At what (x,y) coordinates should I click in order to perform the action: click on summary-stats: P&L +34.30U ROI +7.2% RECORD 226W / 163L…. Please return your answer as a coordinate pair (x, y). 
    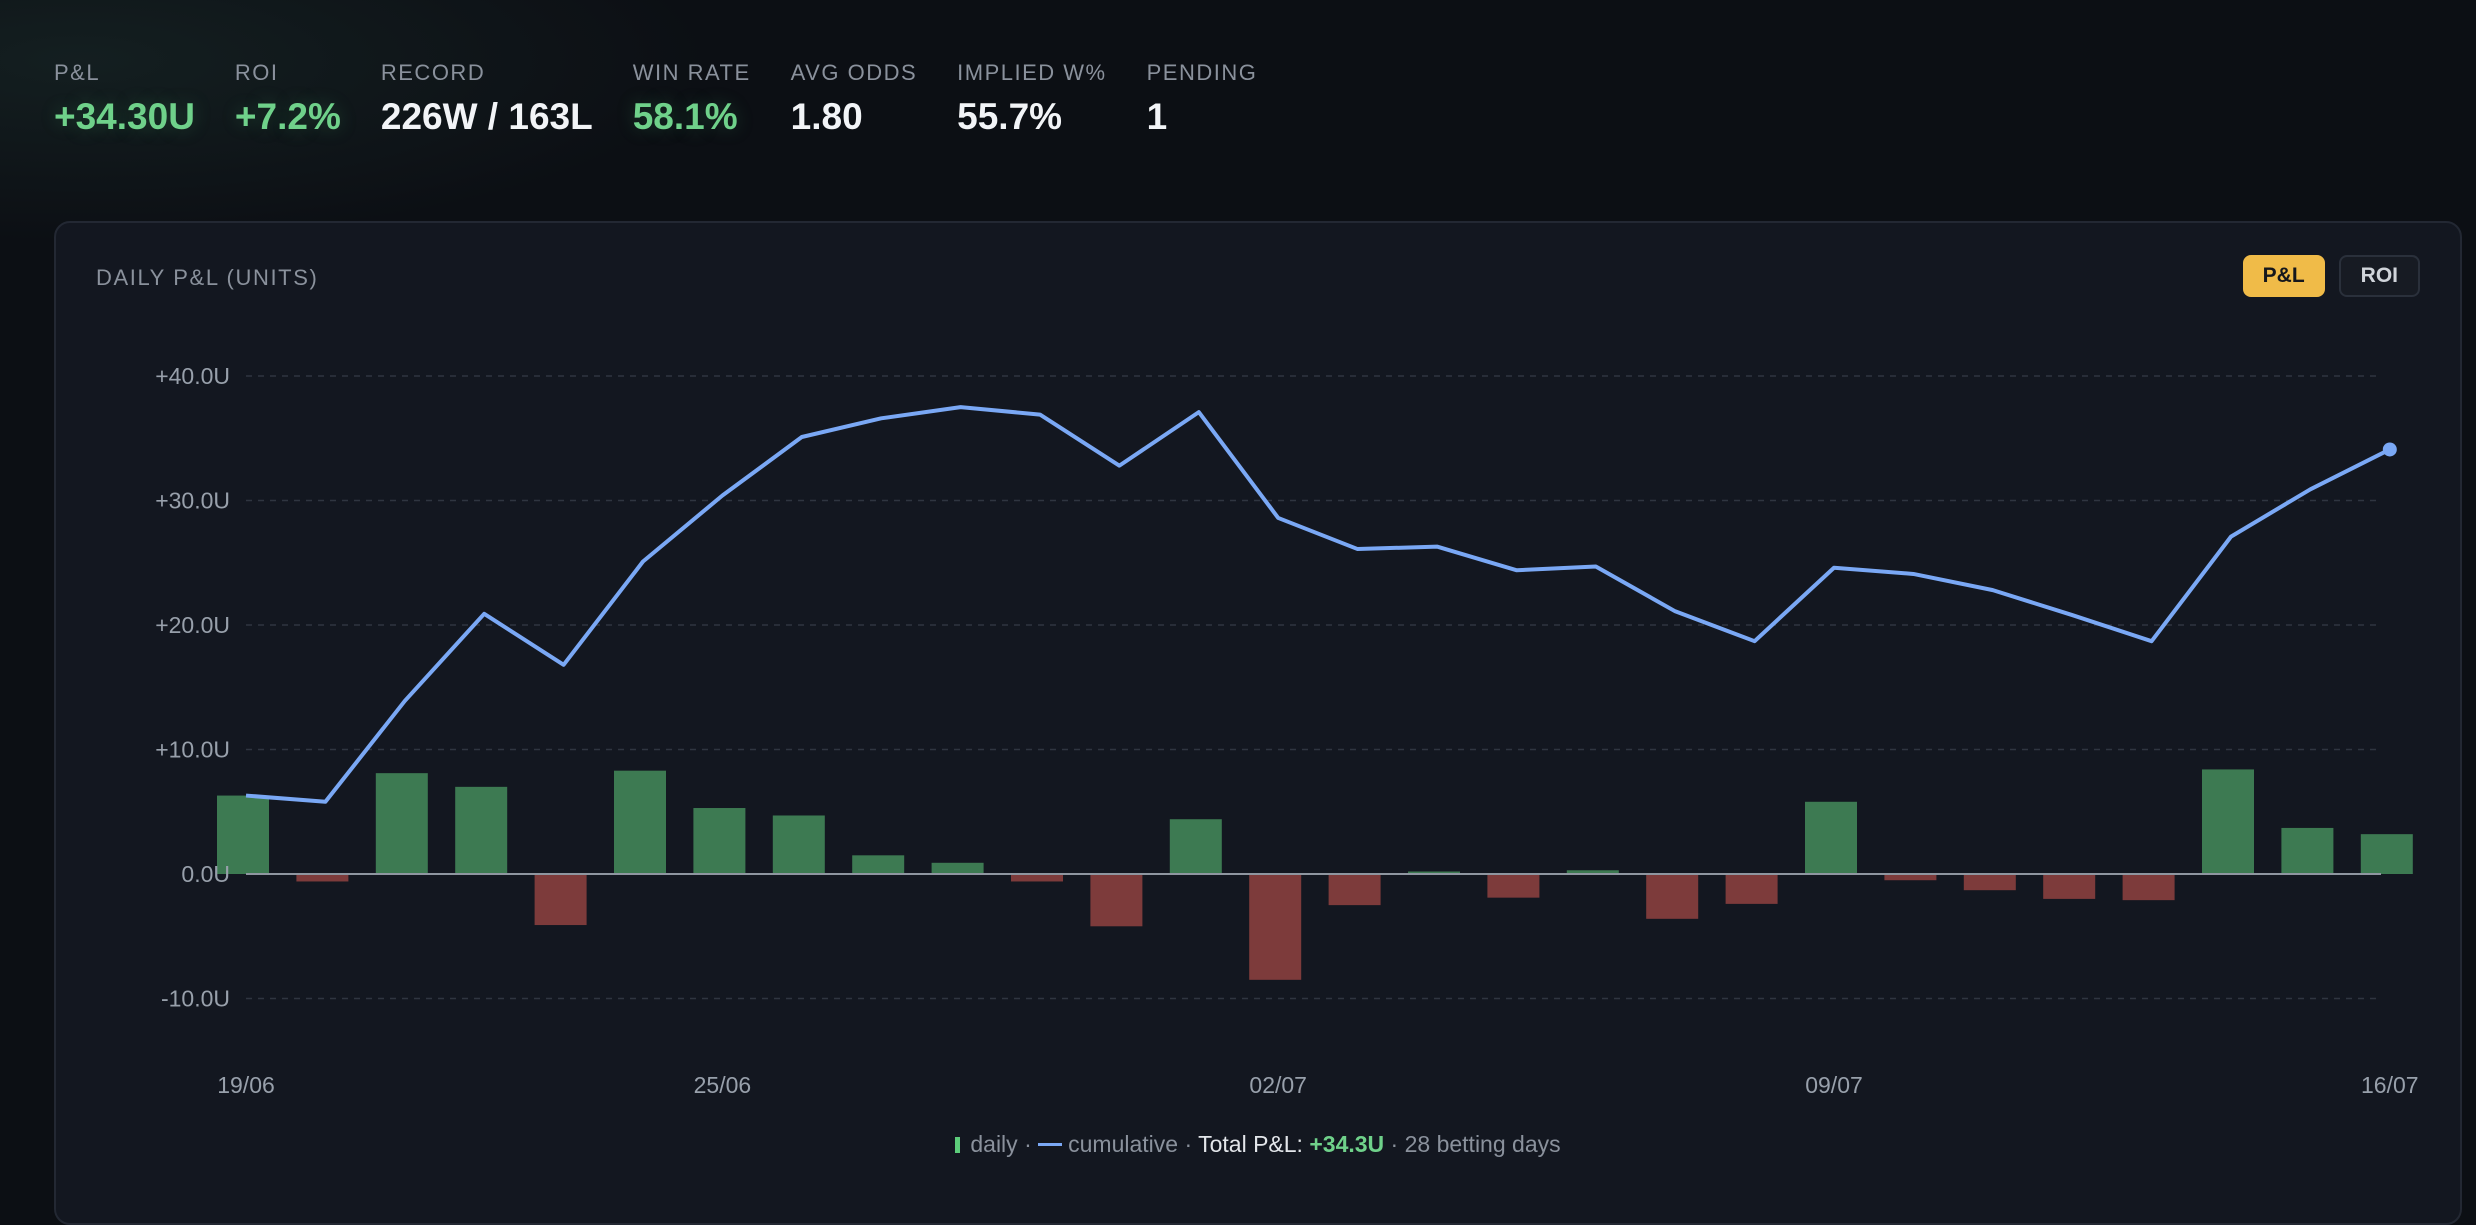
    Looking at the image, I should click on (675, 100).